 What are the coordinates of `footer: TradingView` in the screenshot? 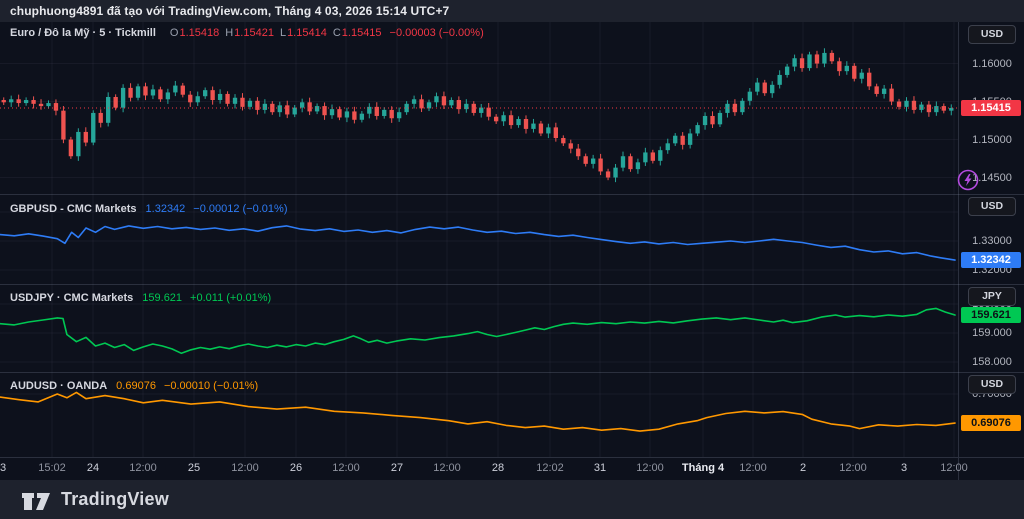 It's located at (512, 499).